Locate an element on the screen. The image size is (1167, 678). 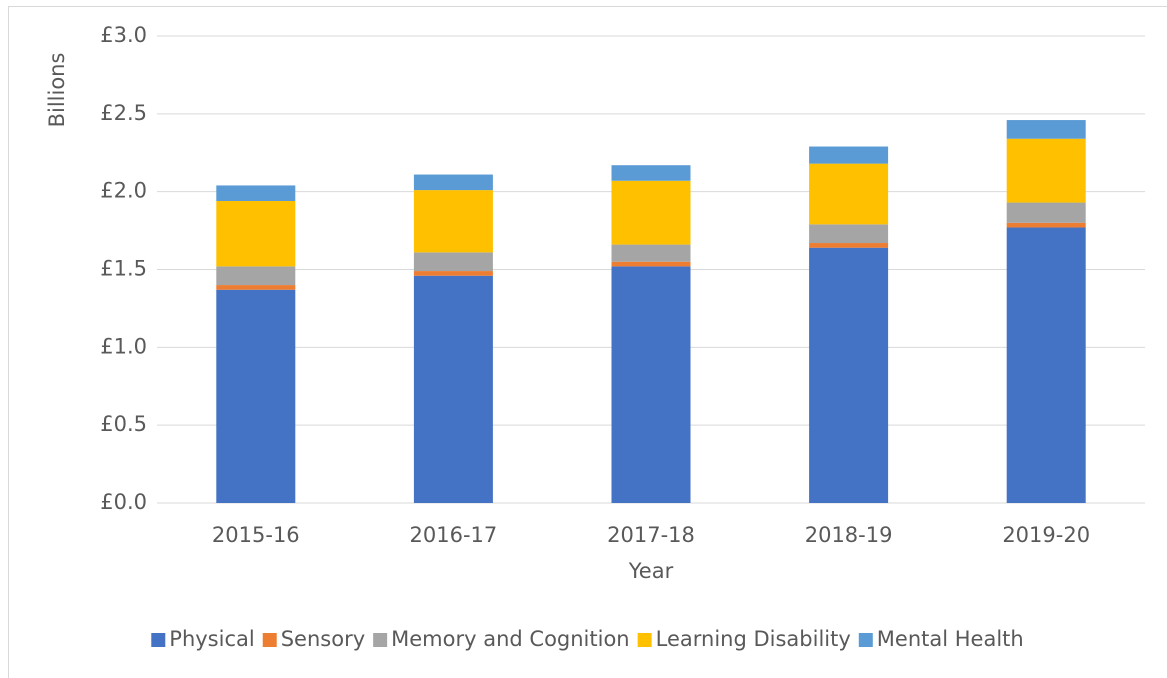
y-tick-label: £1.0 is located at coordinates (123, 346).